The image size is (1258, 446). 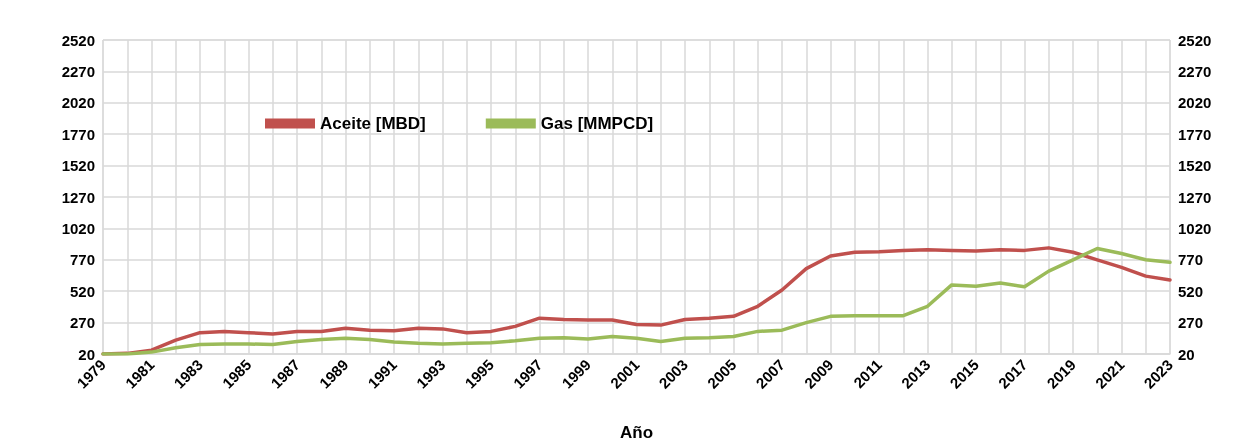 What do you see at coordinates (78, 134) in the screenshot?
I see `y-tick-label: 1770` at bounding box center [78, 134].